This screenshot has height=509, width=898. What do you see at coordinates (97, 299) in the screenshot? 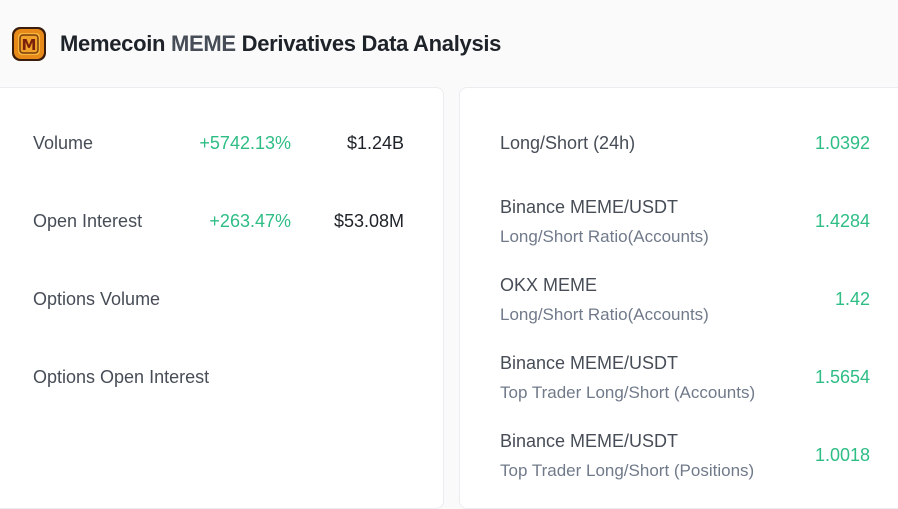
I see `stat-label: Options Volume` at bounding box center [97, 299].